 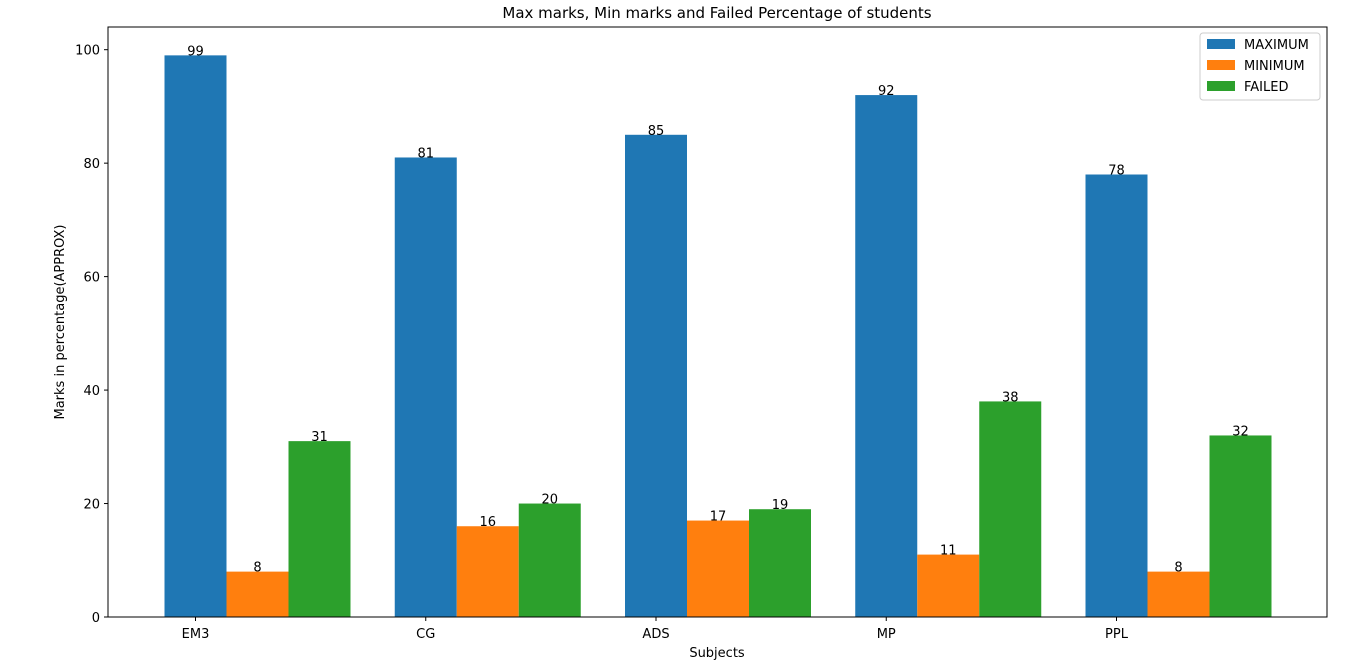 I want to click on value-label-minimum-ppl: 8, so click(x=1178, y=568).